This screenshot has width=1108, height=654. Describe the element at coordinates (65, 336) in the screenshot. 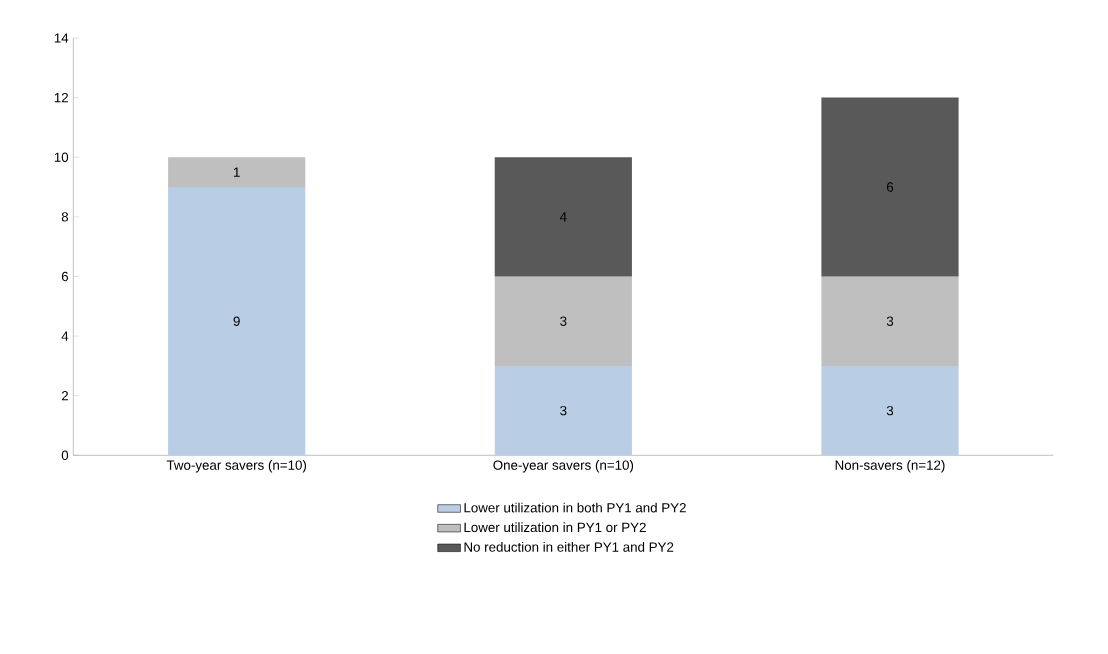

I see `y-tick-label: 4` at that location.